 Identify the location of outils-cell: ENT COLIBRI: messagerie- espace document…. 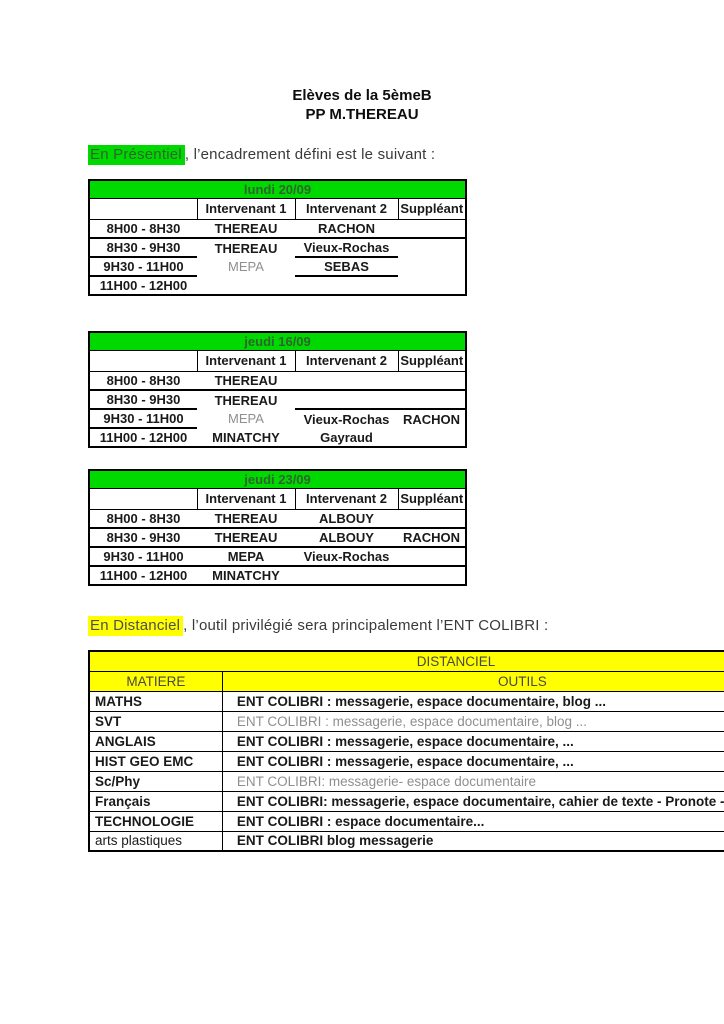
(472, 781).